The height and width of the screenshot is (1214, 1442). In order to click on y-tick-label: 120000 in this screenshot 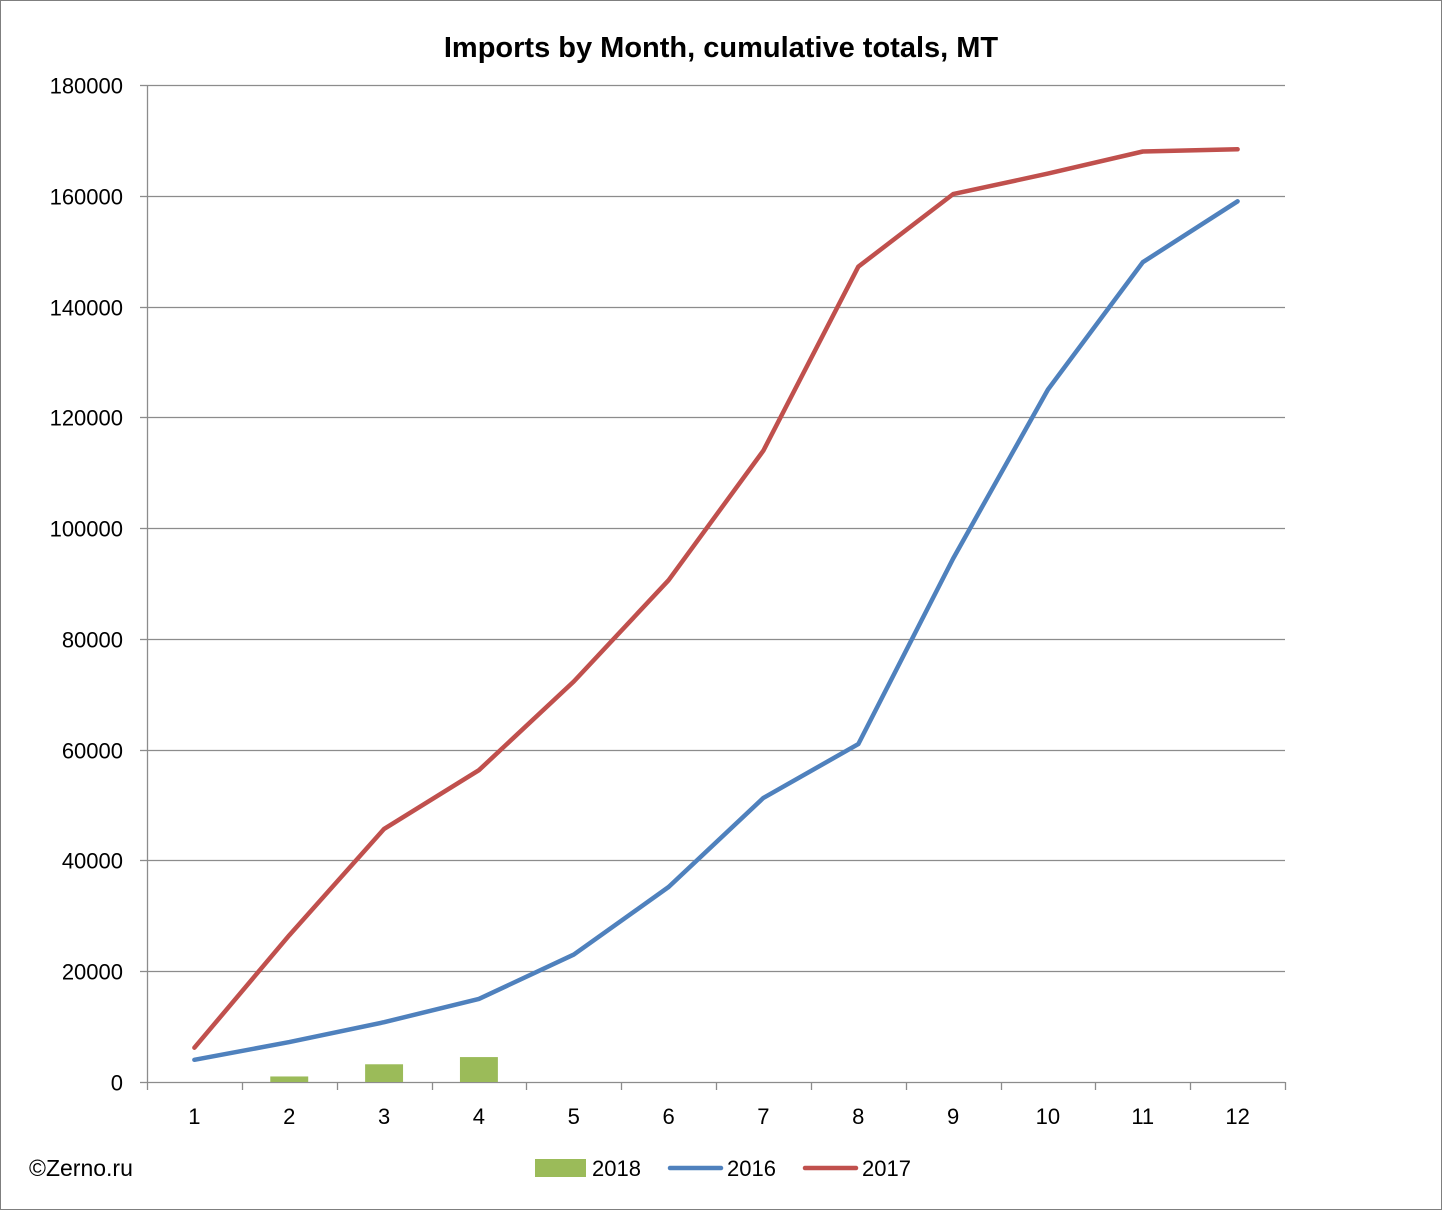, I will do `click(86, 418)`.